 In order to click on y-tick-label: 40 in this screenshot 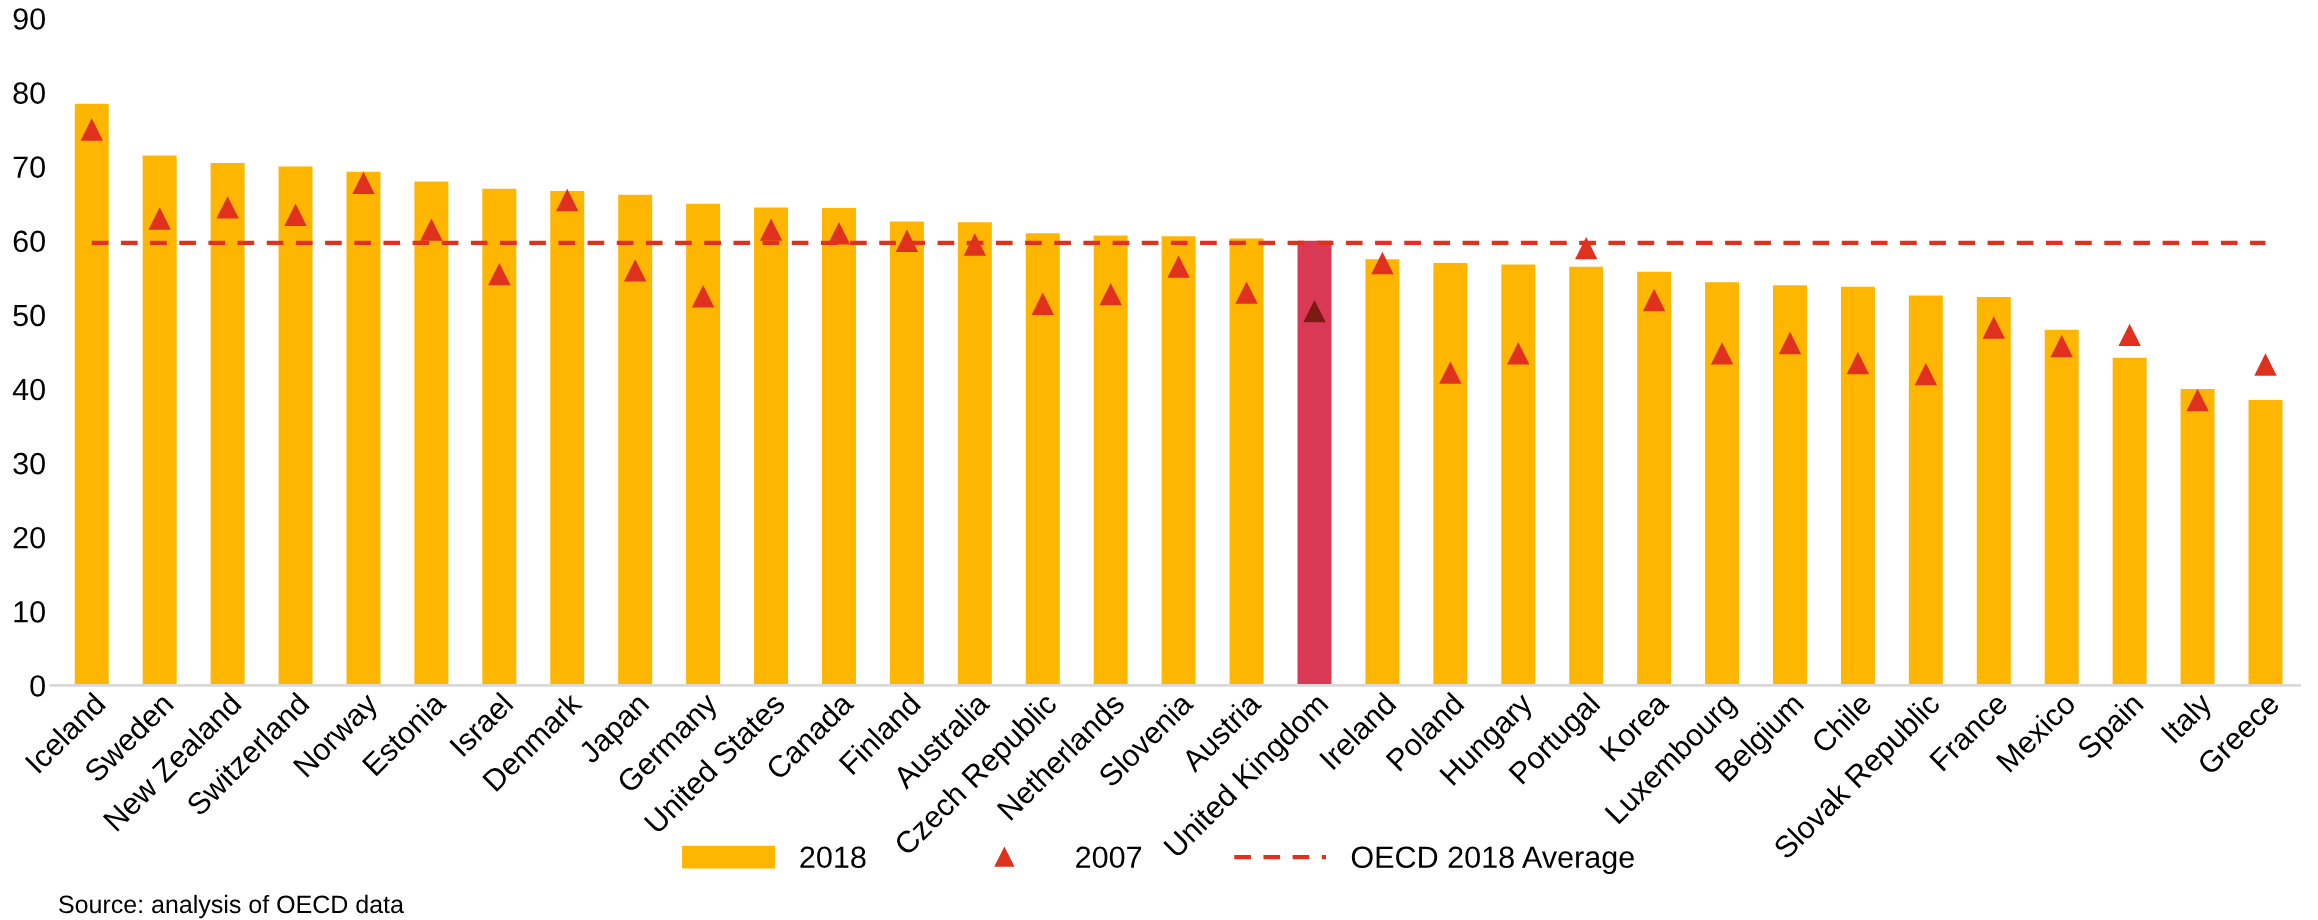, I will do `click(28, 389)`.